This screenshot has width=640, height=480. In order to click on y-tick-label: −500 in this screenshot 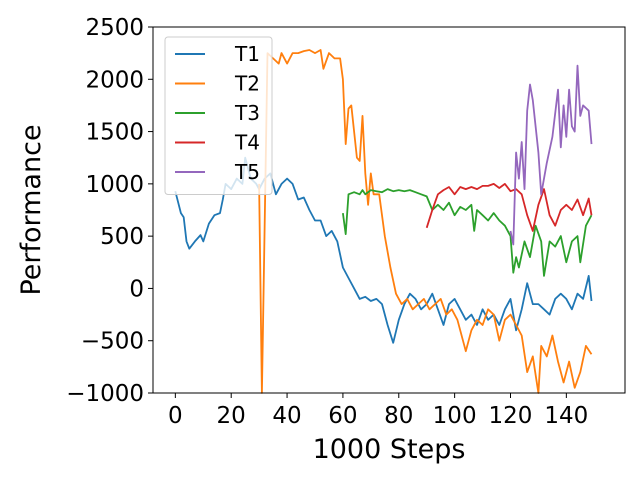, I will do `click(112, 342)`.